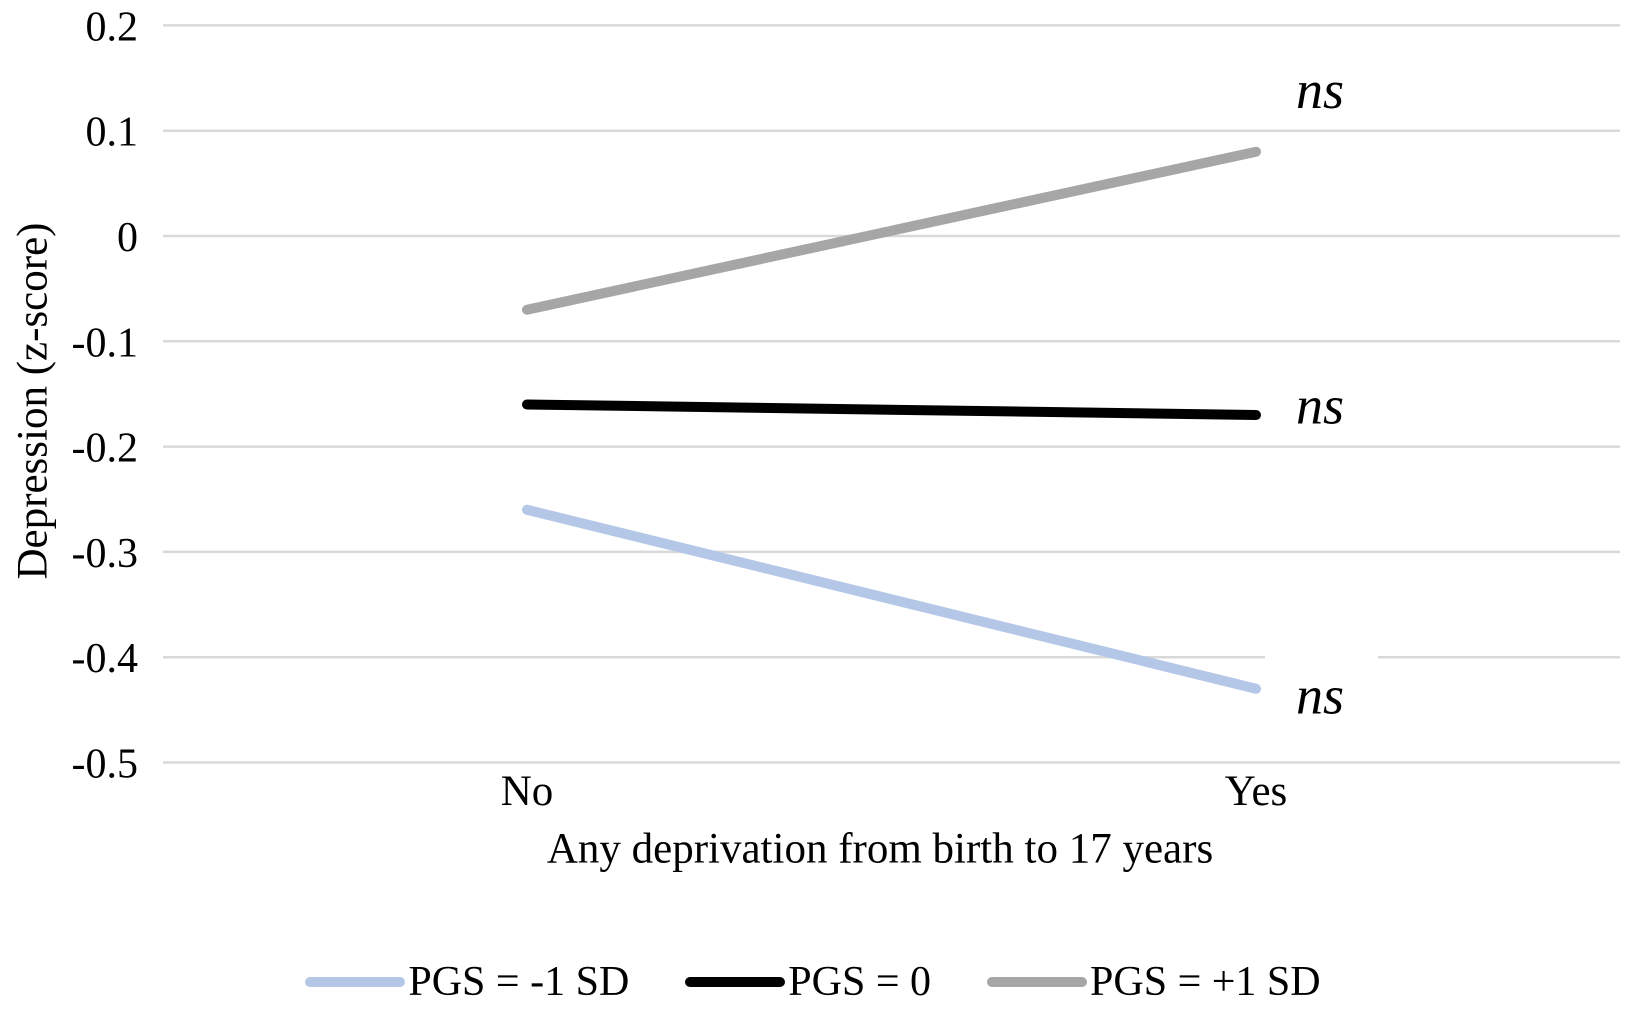 The width and height of the screenshot is (1626, 1009). I want to click on legend-swatch-pgs-plus1sd-icon, so click(1037, 982).